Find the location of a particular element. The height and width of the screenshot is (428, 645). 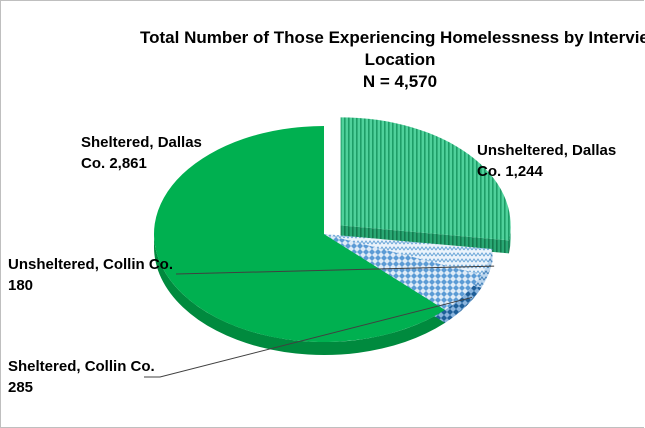

slice-unsheltered-collin is located at coordinates (408, 254).